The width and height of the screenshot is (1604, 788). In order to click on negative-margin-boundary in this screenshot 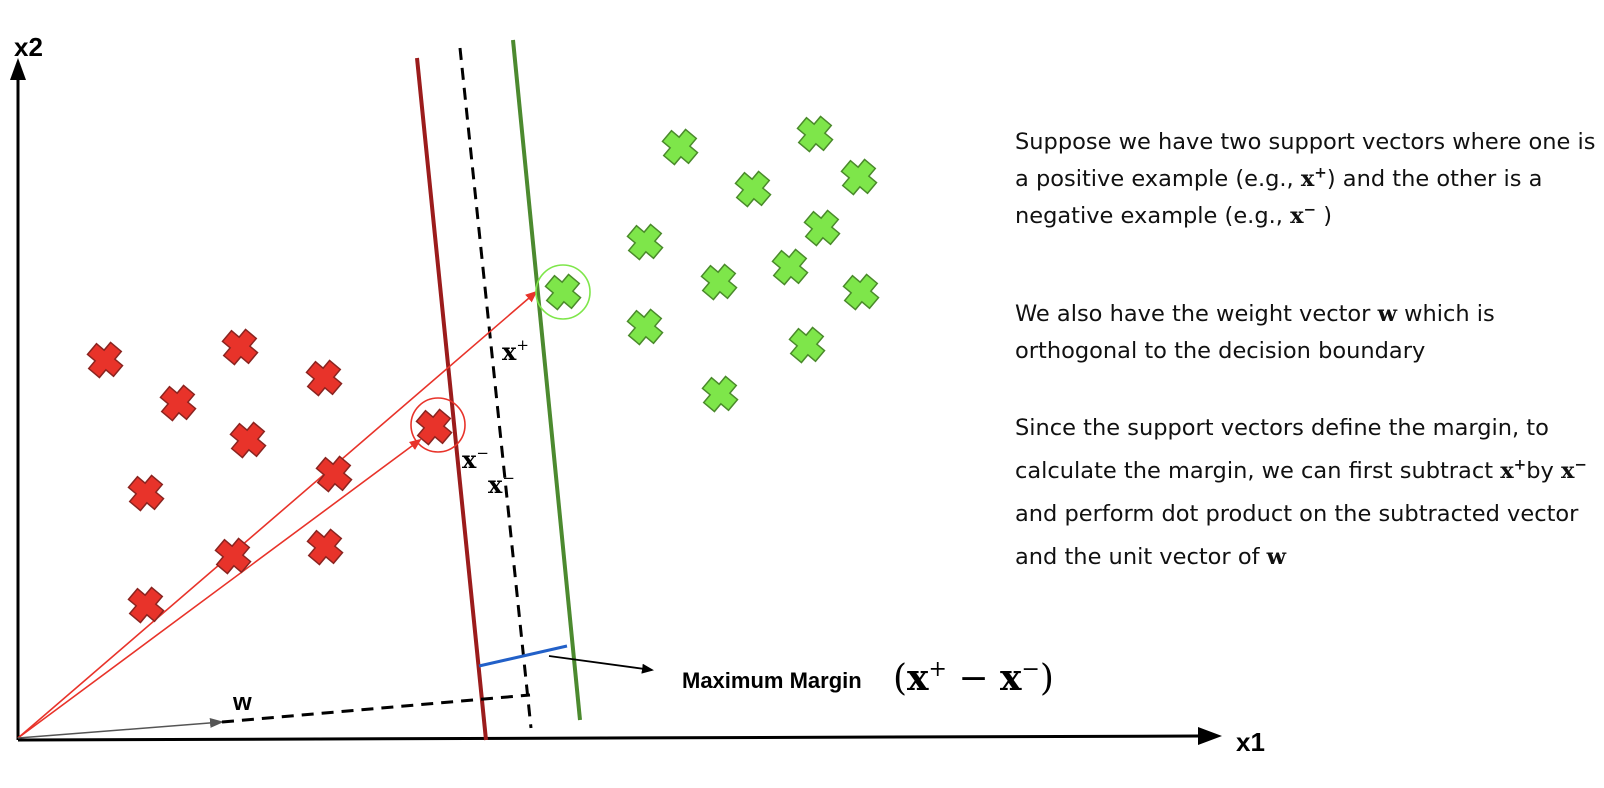, I will do `click(451, 399)`.